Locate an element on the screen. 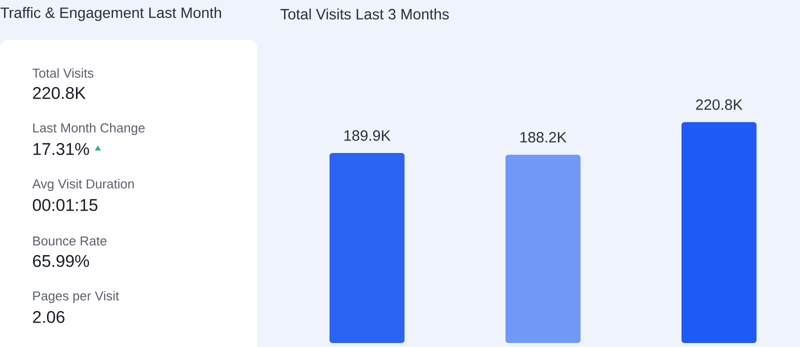  text: 65.99% is located at coordinates (61, 261).